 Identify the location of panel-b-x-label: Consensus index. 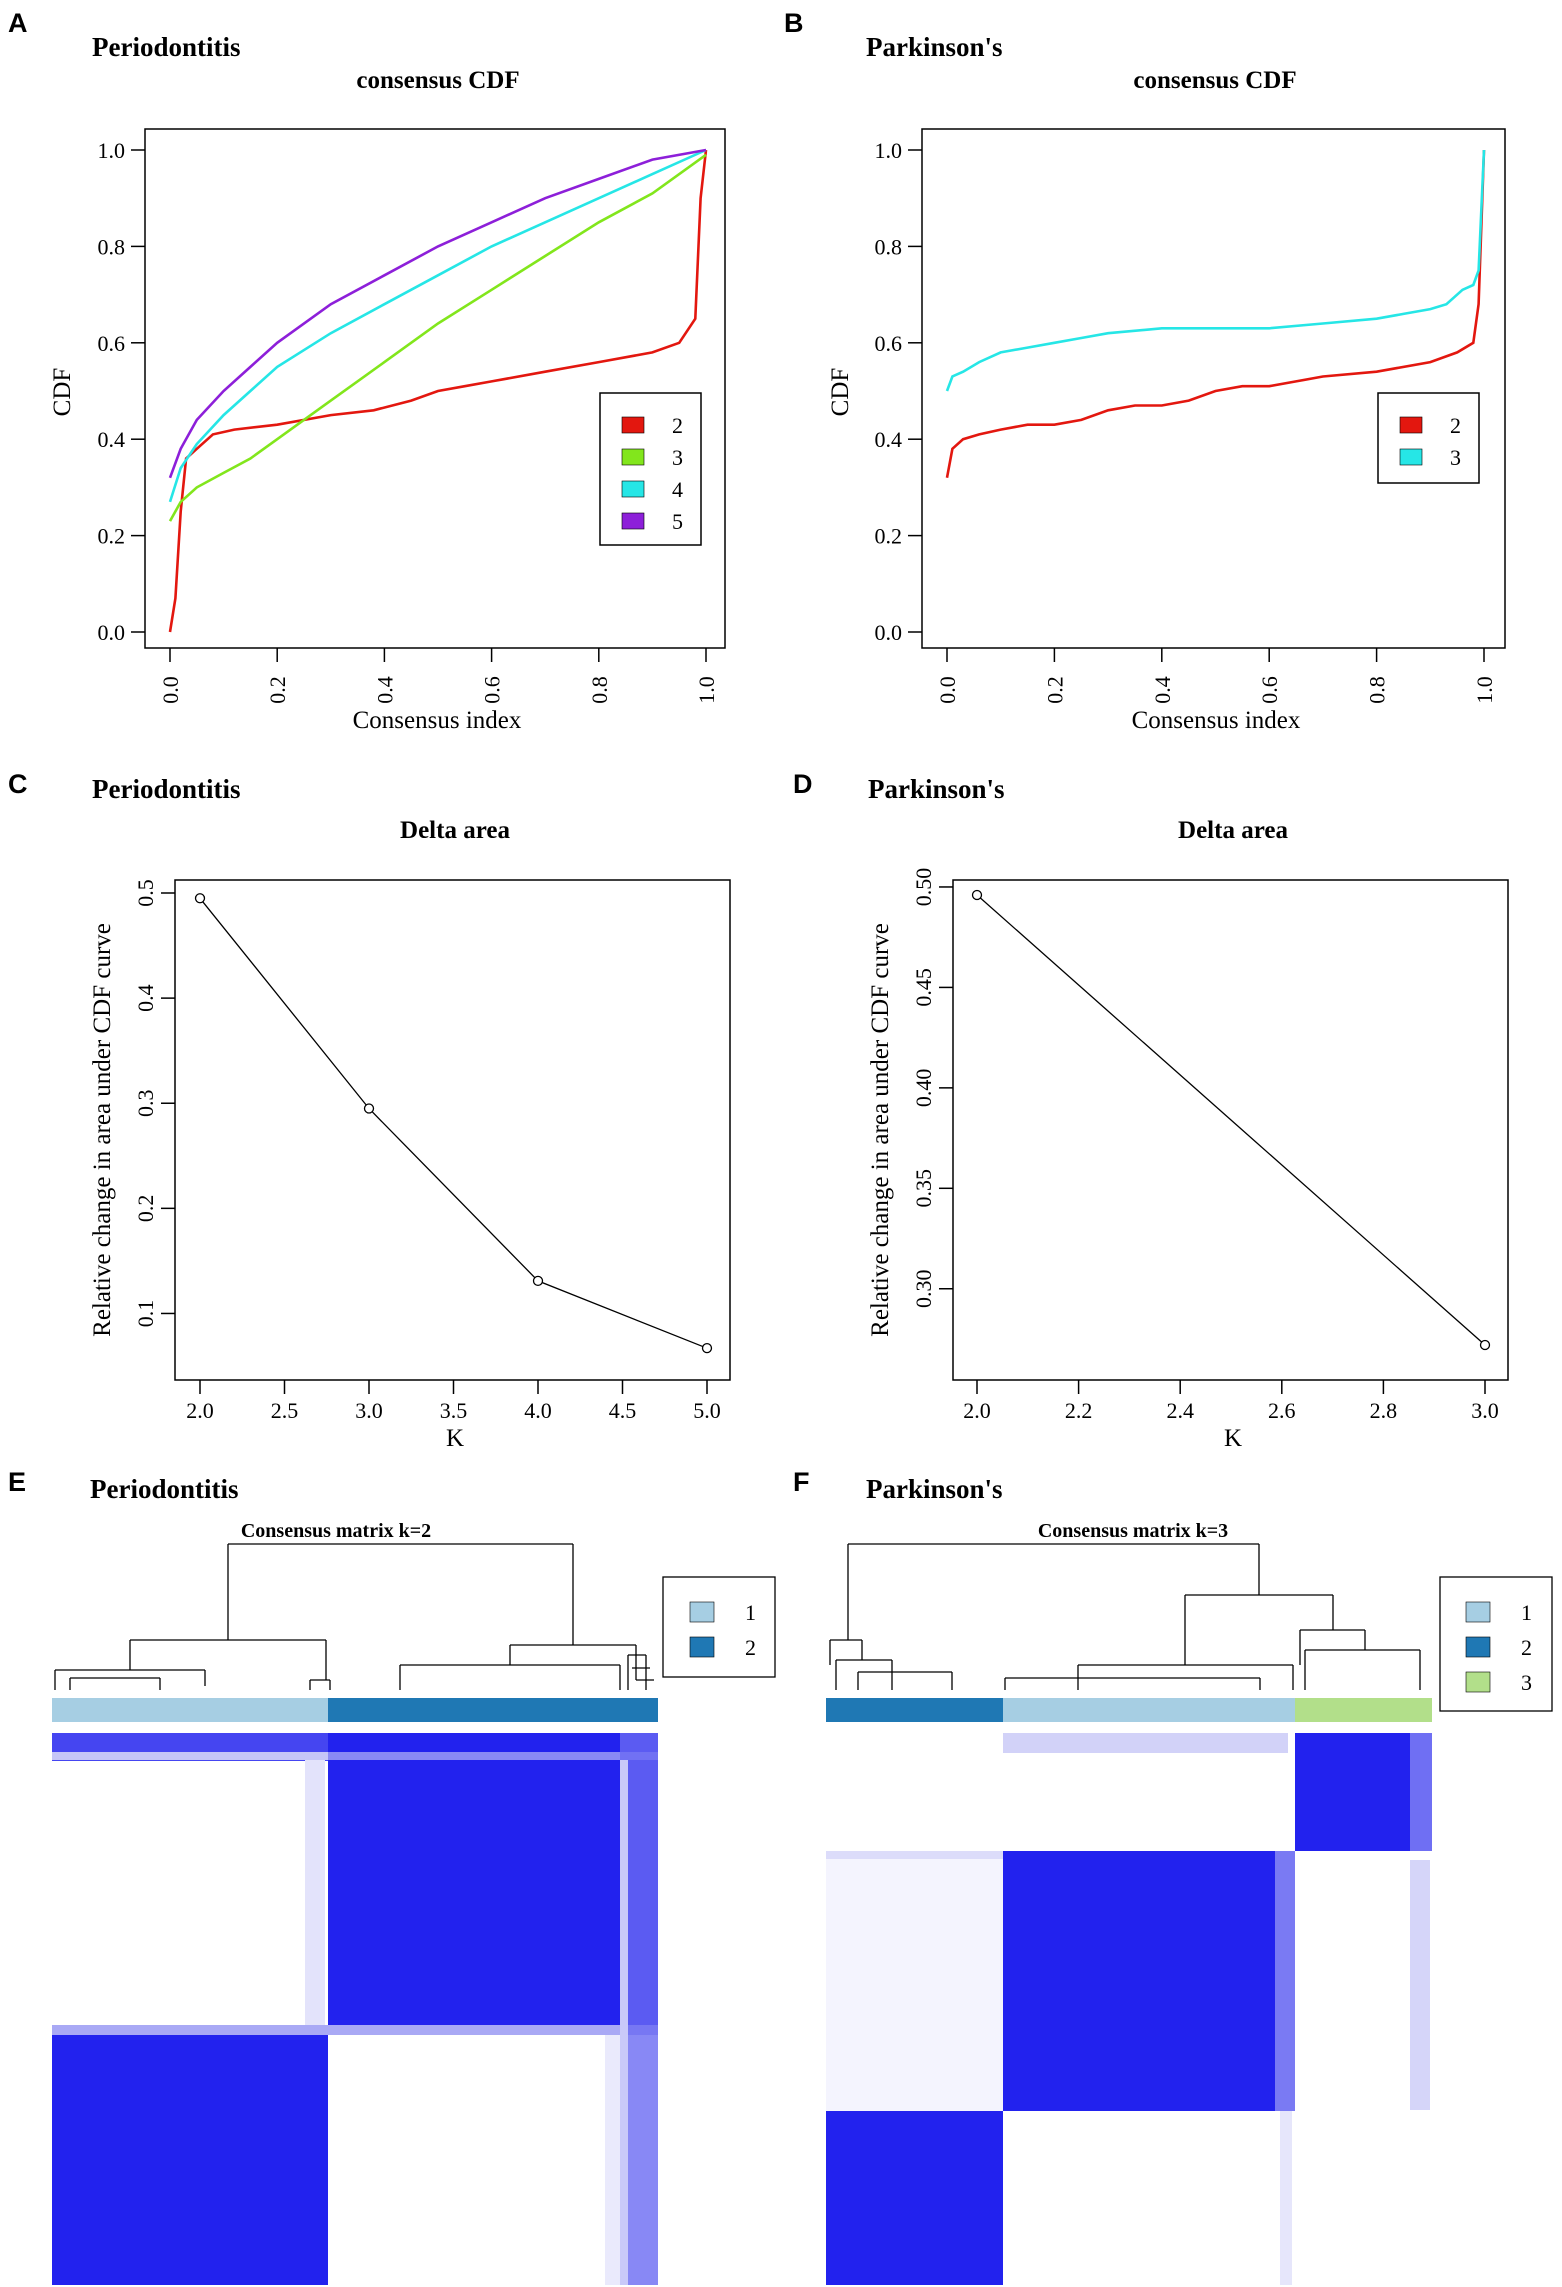
(1216, 720).